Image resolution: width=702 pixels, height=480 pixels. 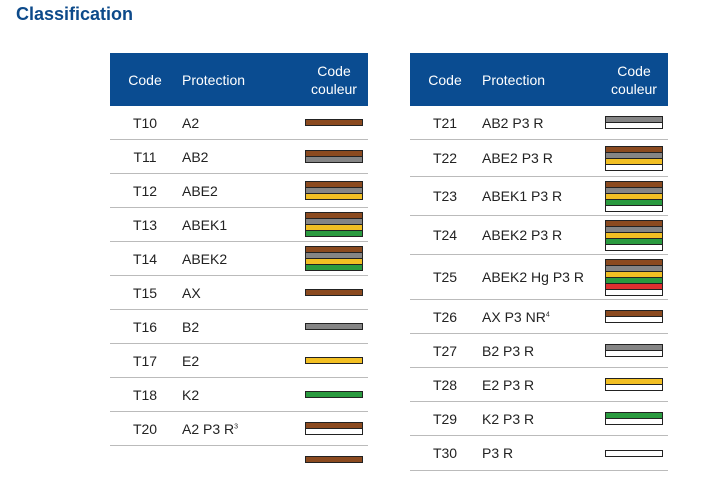 What do you see at coordinates (191, 360) in the screenshot?
I see `protection-text: E2` at bounding box center [191, 360].